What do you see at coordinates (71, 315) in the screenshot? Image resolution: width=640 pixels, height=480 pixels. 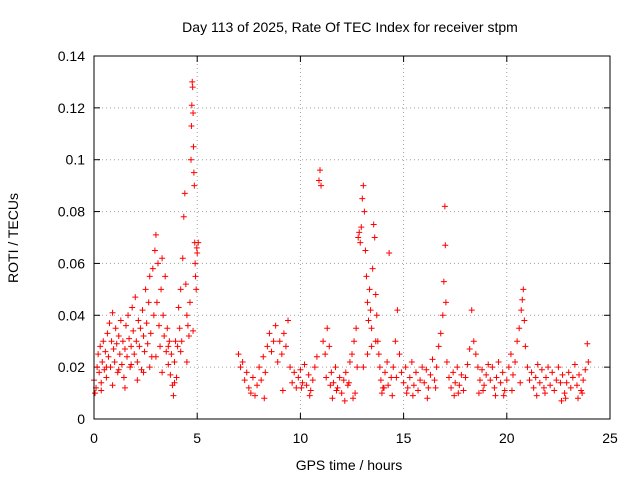 I see `y-tick-label: 0.04` at bounding box center [71, 315].